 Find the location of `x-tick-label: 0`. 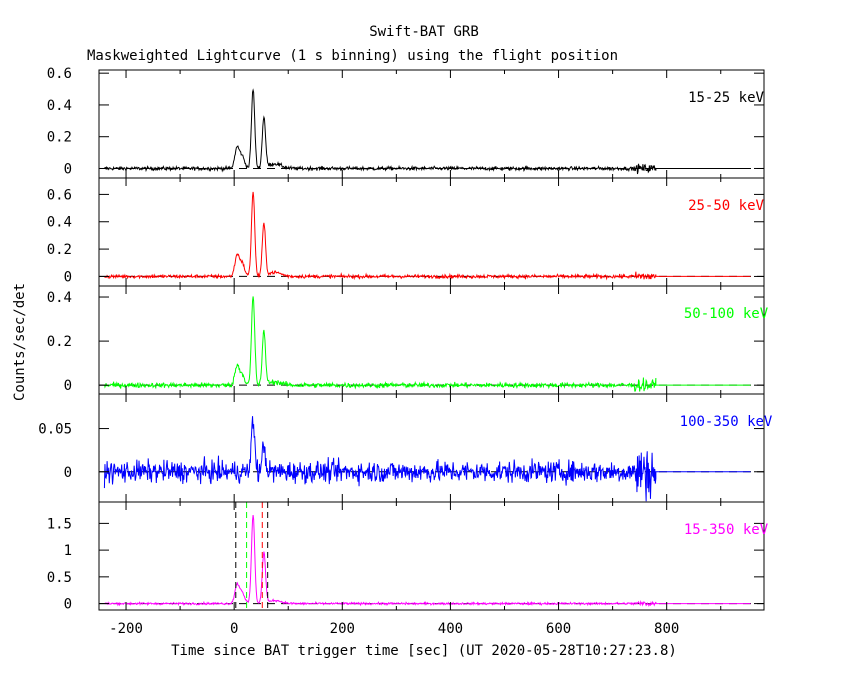

x-tick-label: 0 is located at coordinates (234, 629).